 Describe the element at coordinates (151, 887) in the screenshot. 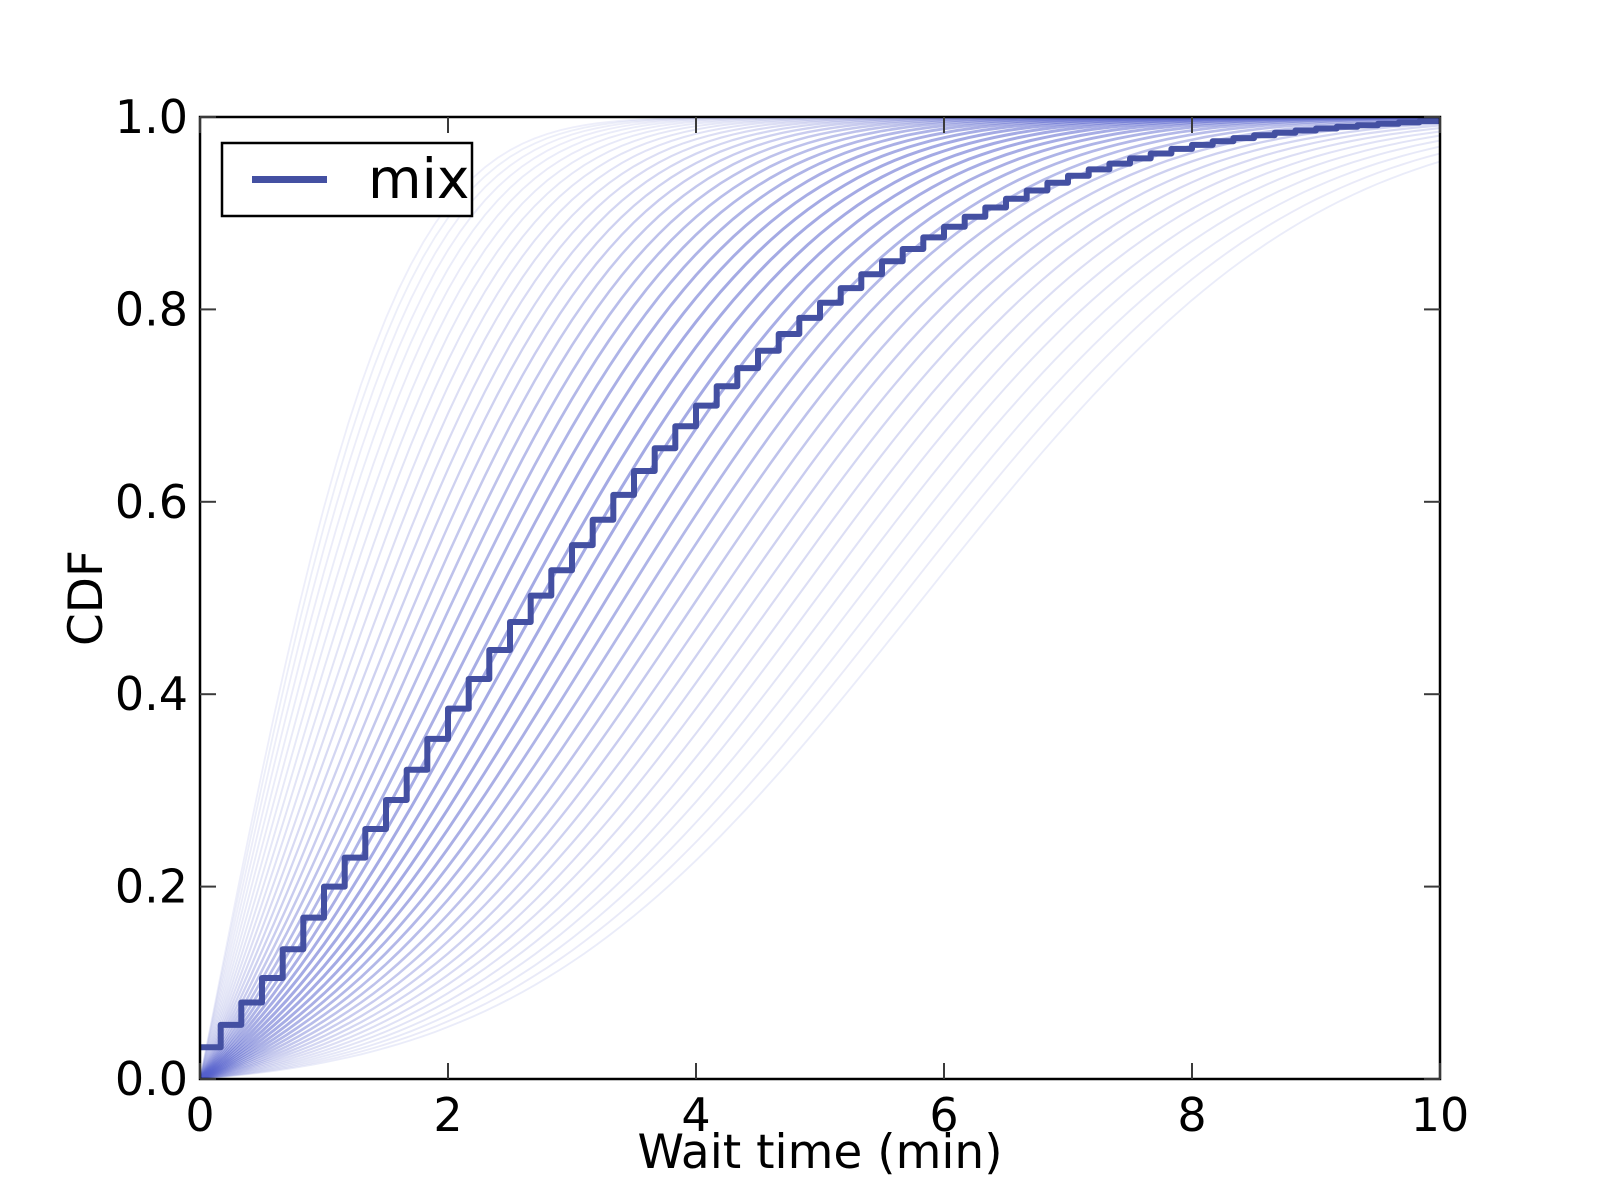

I see `y-tick-label: 0.2` at that location.